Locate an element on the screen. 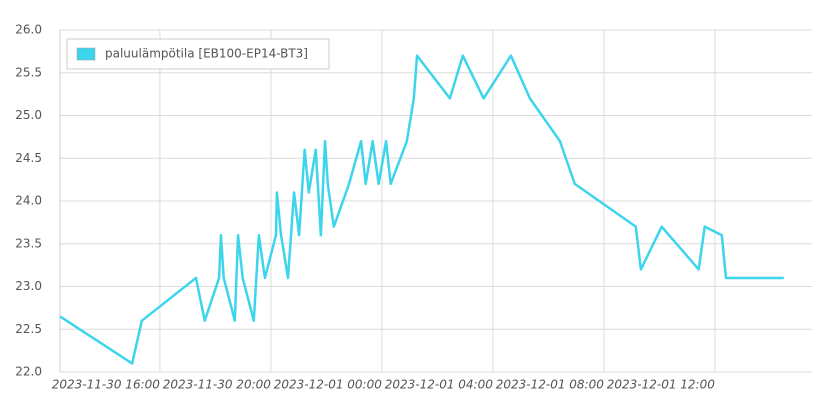  x-tick-label: 2023-12-01 04:00 is located at coordinates (439, 385).